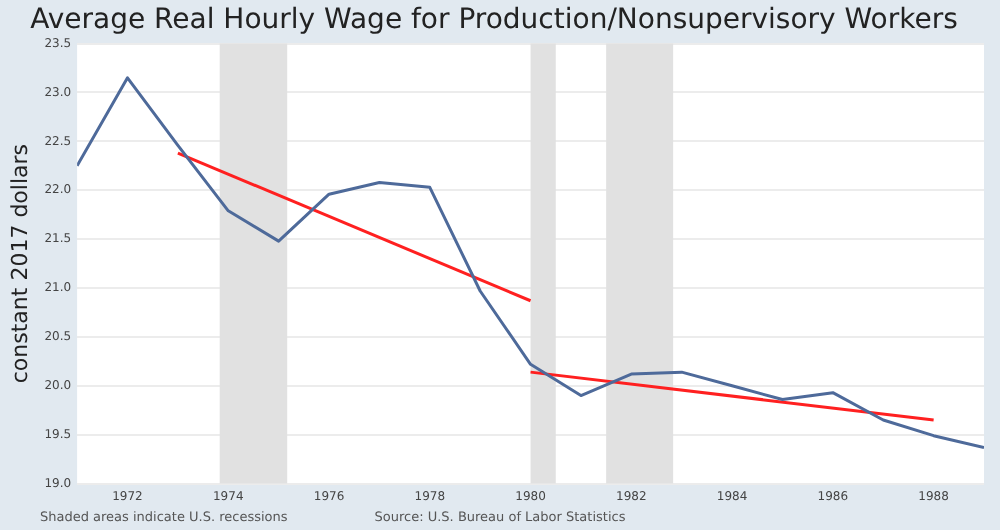  What do you see at coordinates (494, 20) in the screenshot?
I see `chart-title: Average Real Hourly Wage for Production/Nonsupervisory Workers` at bounding box center [494, 20].